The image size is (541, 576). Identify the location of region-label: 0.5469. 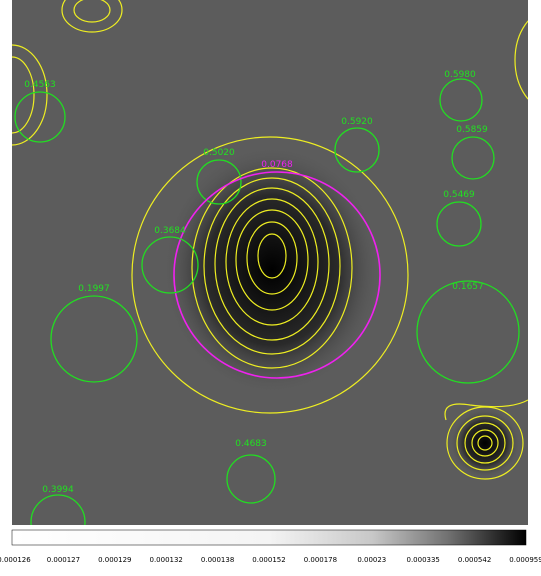
(459, 195).